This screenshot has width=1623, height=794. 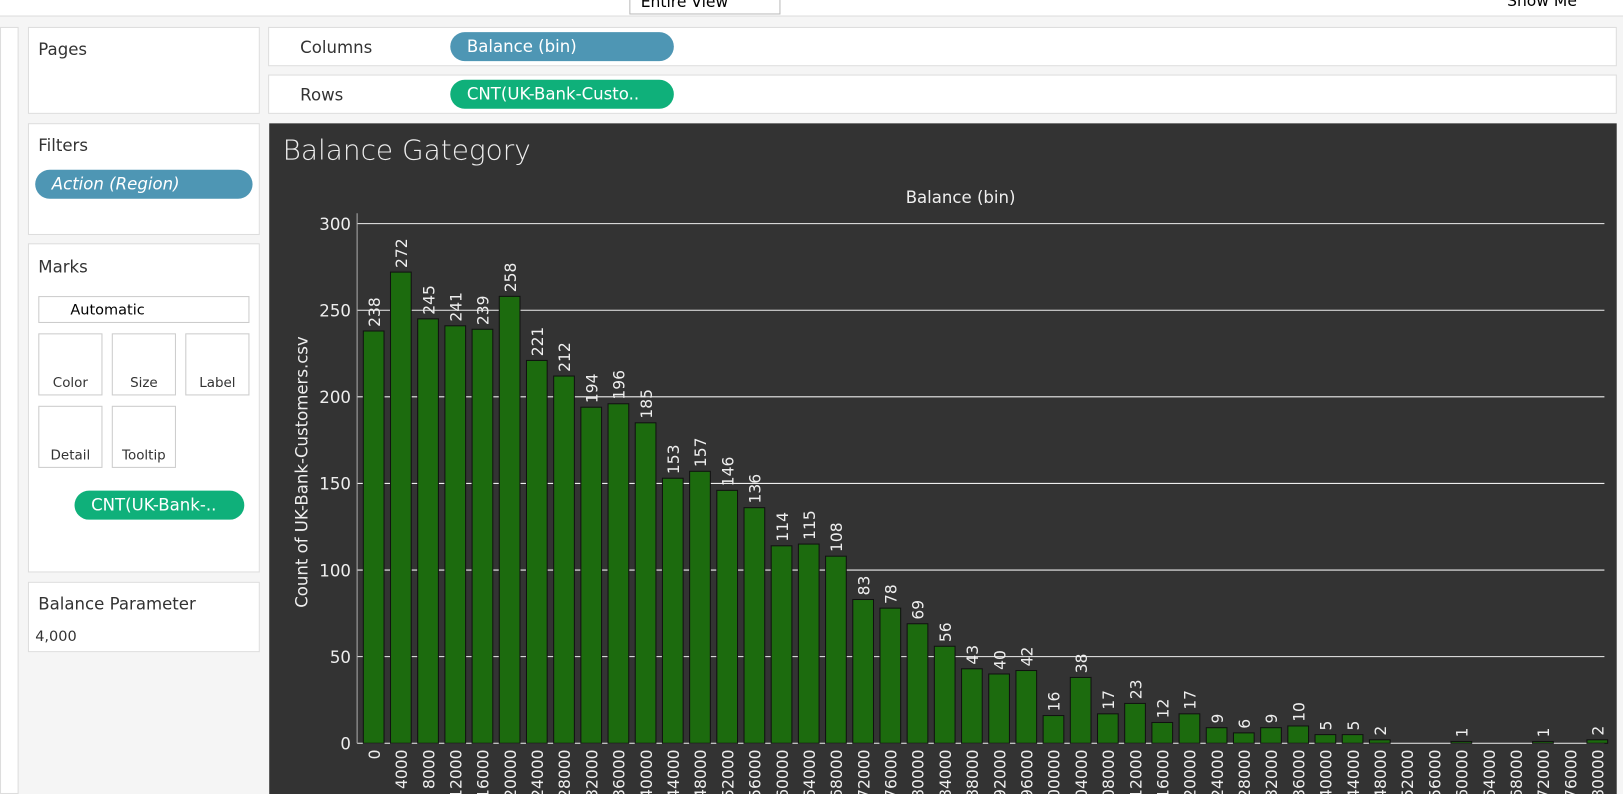 What do you see at coordinates (728, 472) in the screenshot?
I see `value-label: 146` at bounding box center [728, 472].